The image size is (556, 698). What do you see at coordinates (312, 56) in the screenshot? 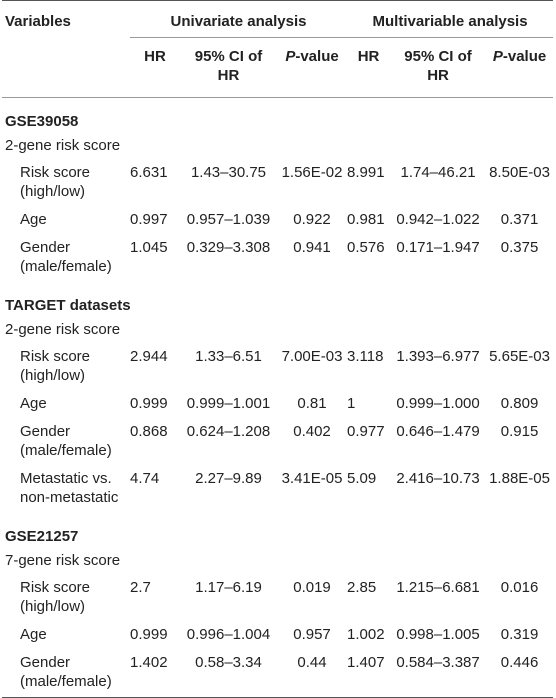
I see `uni-p-header: P-value` at bounding box center [312, 56].